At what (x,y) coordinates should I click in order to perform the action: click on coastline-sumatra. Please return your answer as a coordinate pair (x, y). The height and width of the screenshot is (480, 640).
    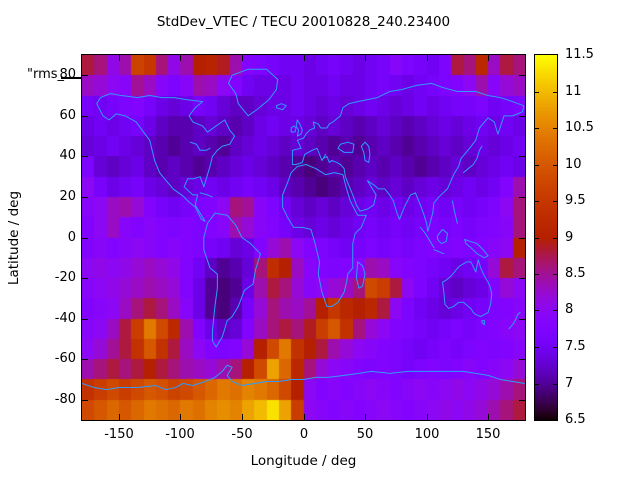
    Looking at the image, I should click on (427, 237).